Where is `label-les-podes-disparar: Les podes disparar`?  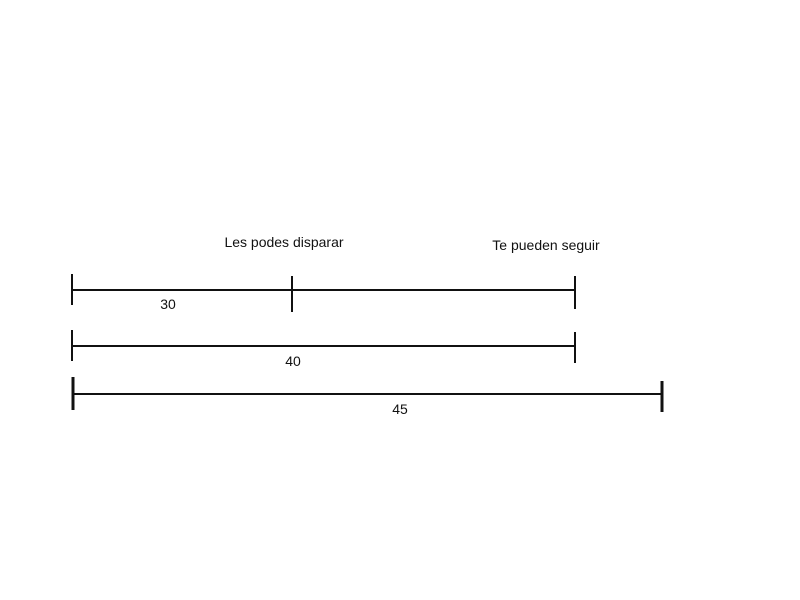
label-les-podes-disparar: Les podes disparar is located at coordinates (283, 242).